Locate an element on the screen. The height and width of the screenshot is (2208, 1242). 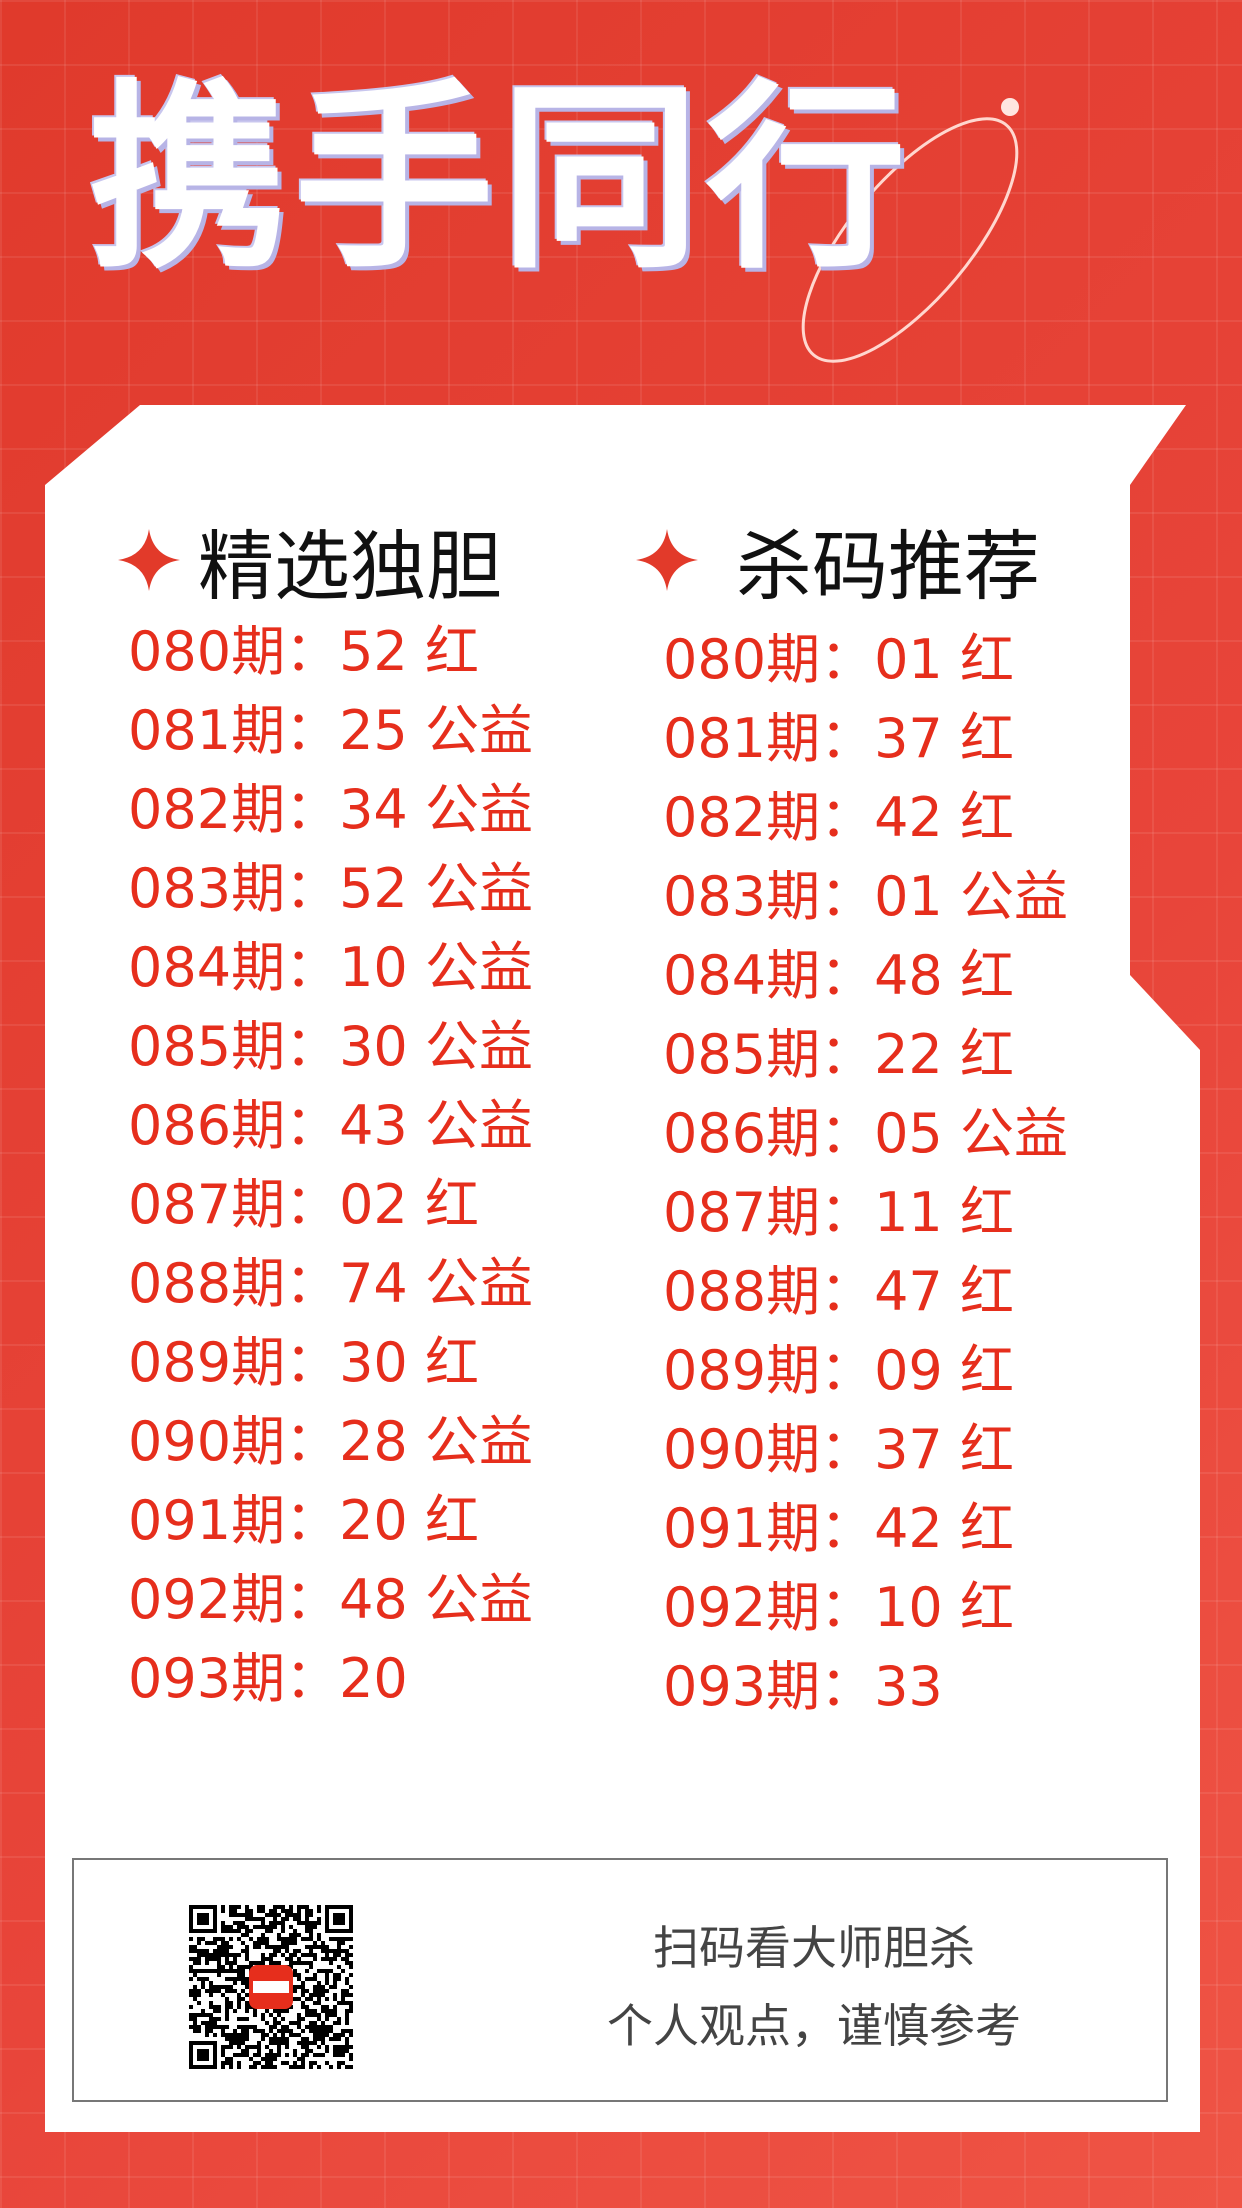
right-heading: 杀码推荐 is located at coordinates (888, 566).